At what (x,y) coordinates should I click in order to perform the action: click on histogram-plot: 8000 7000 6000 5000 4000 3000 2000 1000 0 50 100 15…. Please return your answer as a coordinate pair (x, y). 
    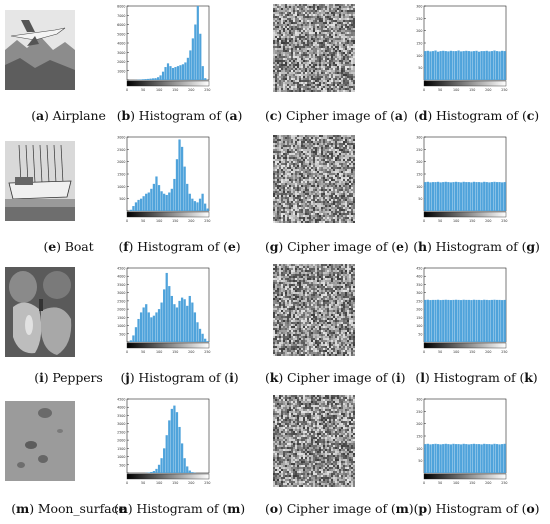
    Looking at the image, I should click on (179, 50).